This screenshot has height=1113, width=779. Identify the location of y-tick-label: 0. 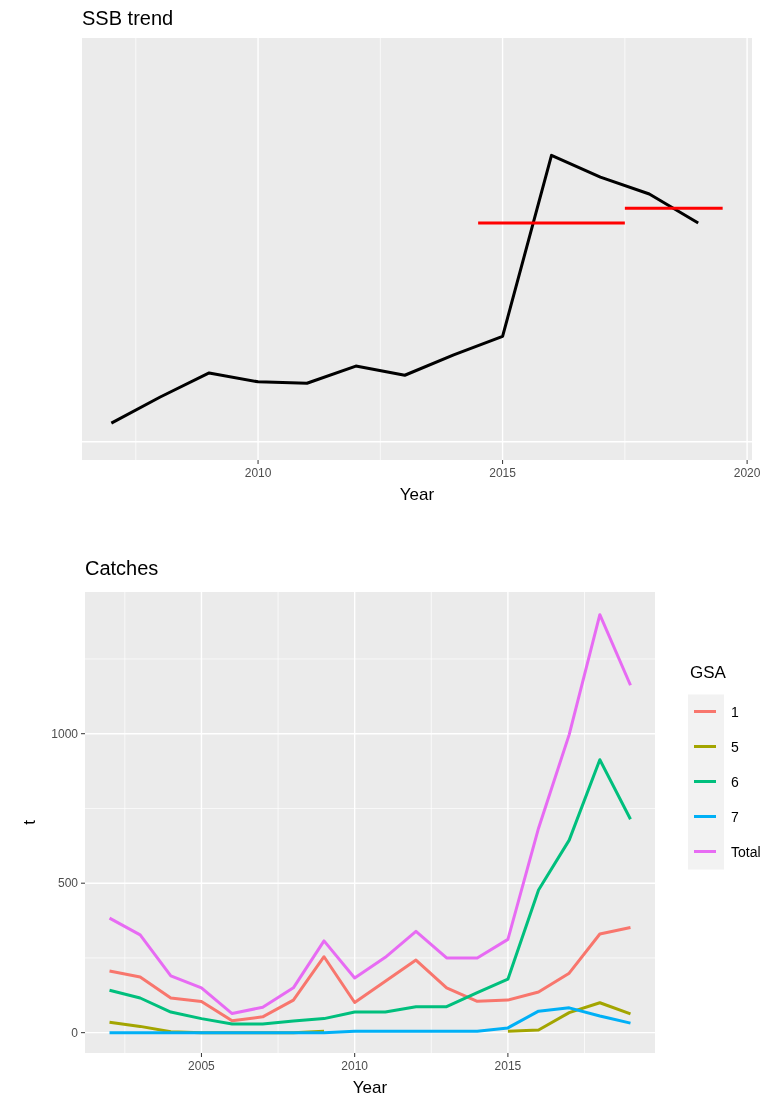
(75, 1032).